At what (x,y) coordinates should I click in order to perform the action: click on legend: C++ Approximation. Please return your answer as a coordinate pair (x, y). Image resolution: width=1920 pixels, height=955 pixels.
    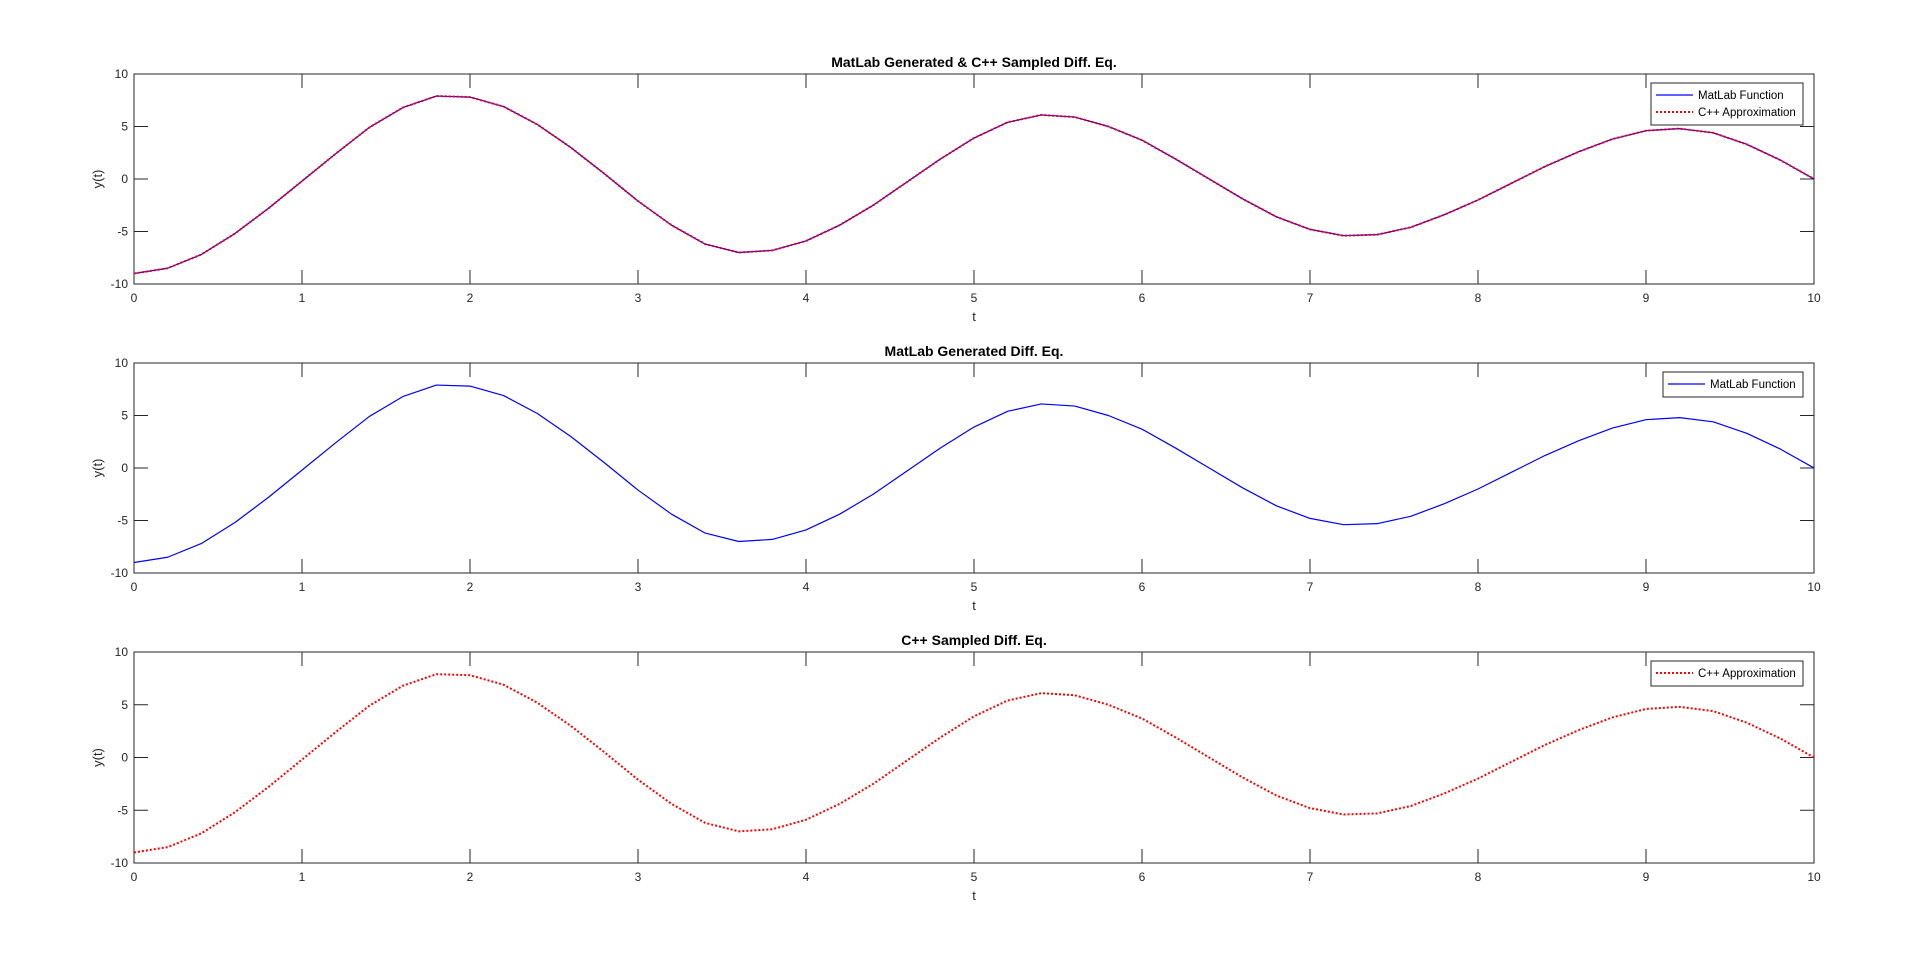
    Looking at the image, I should click on (1727, 673).